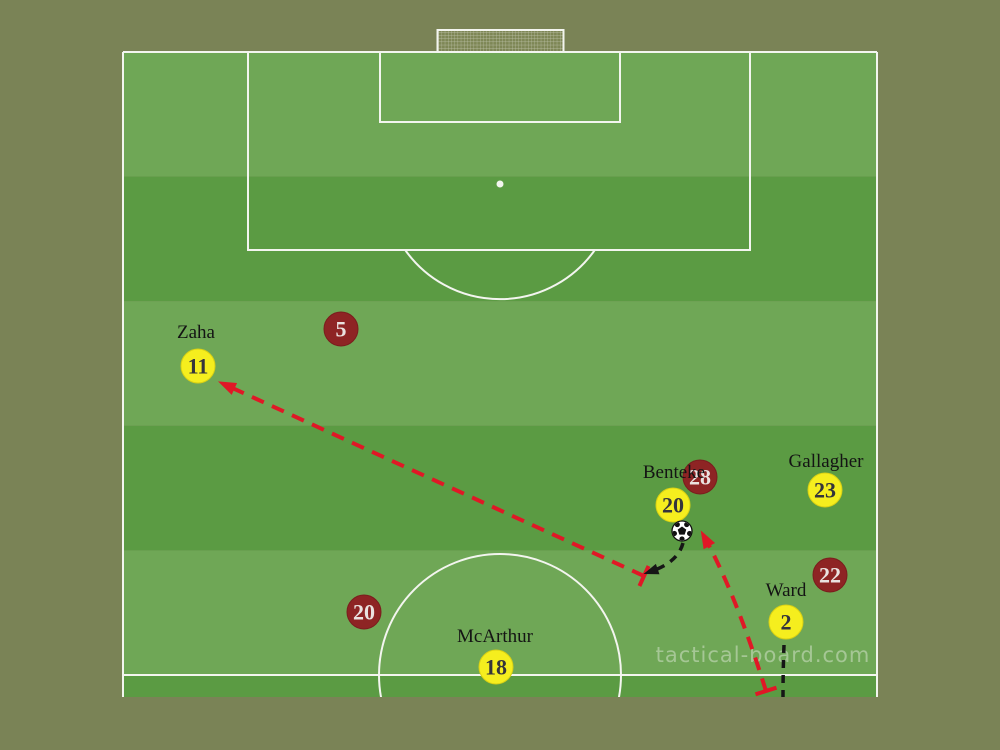 This screenshot has height=750, width=1000. I want to click on player-marker-yellow-18: 18, so click(496, 667).